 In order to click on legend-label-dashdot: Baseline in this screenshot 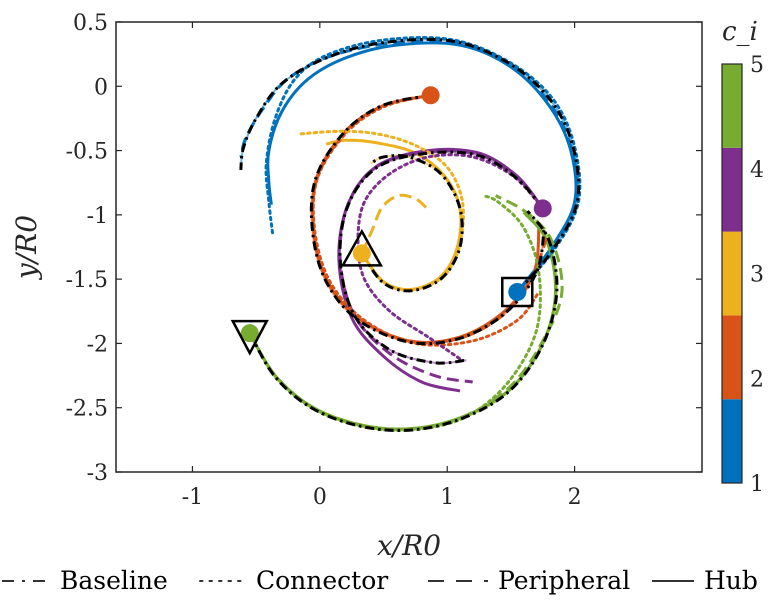, I will do `click(114, 580)`.